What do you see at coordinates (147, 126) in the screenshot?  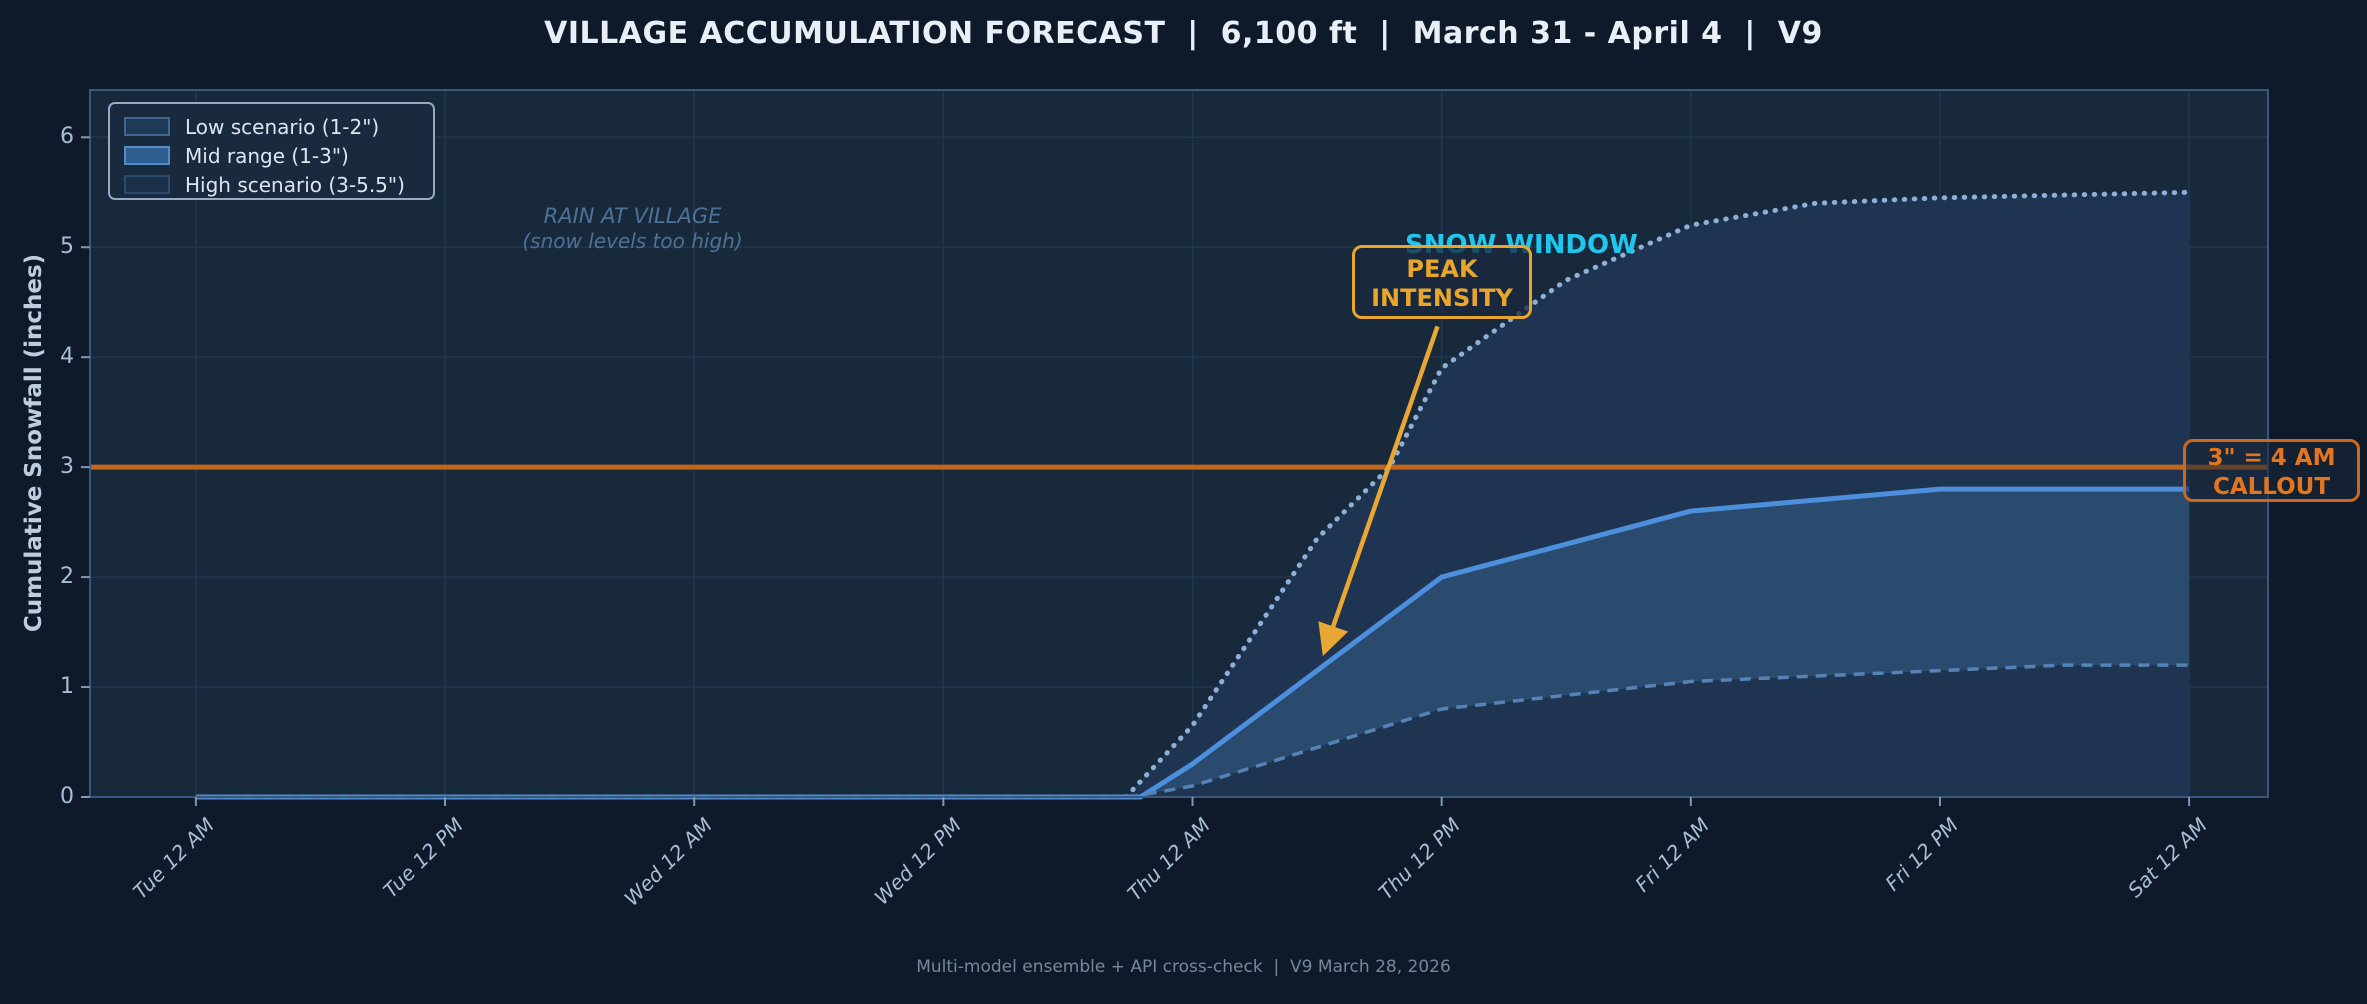 I see `legend-swatch-low` at bounding box center [147, 126].